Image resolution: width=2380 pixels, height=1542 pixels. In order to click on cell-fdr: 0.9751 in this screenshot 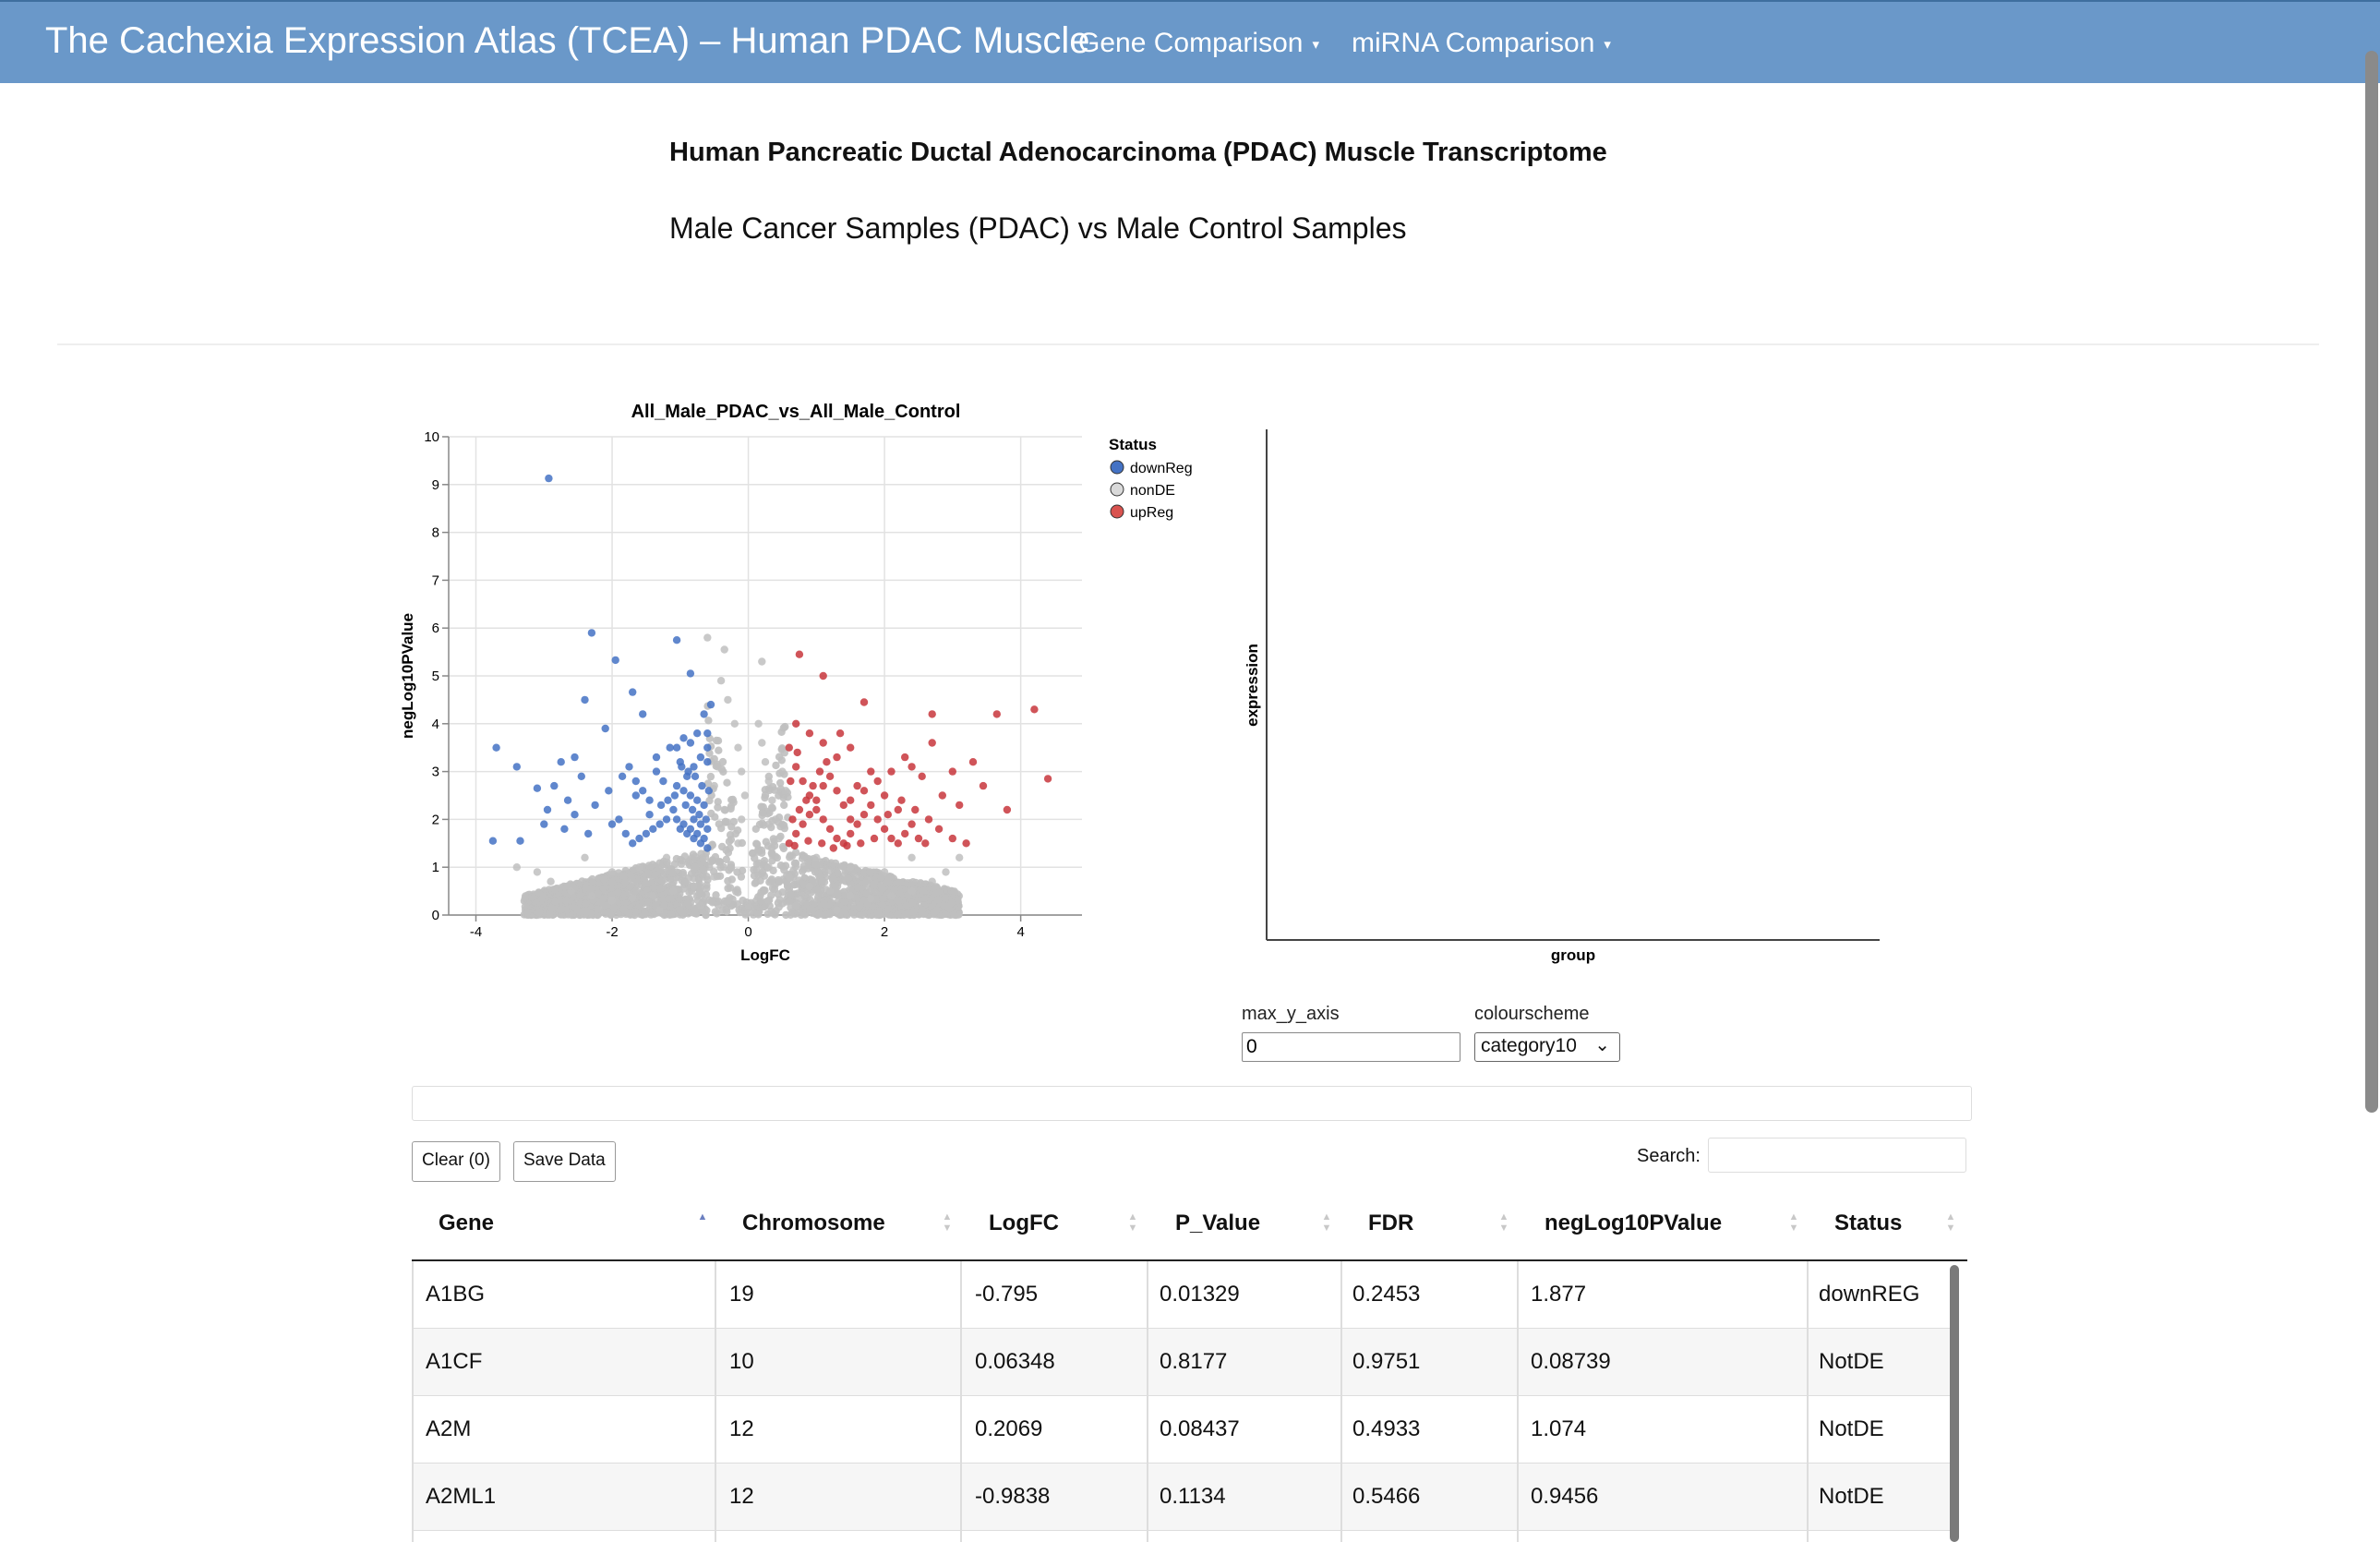, I will do `click(1386, 1361)`.